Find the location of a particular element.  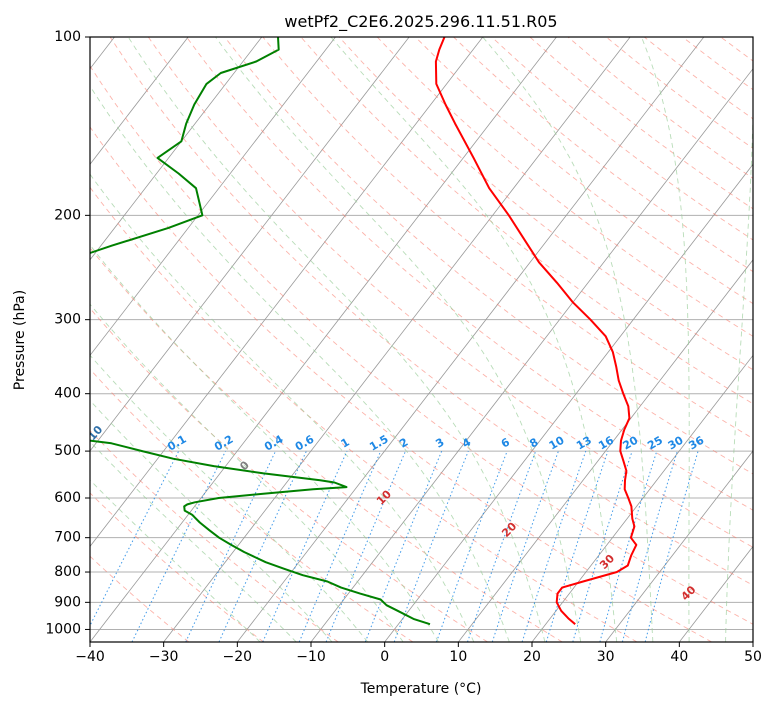

y-tick-label: 100 is located at coordinates (67, 37).